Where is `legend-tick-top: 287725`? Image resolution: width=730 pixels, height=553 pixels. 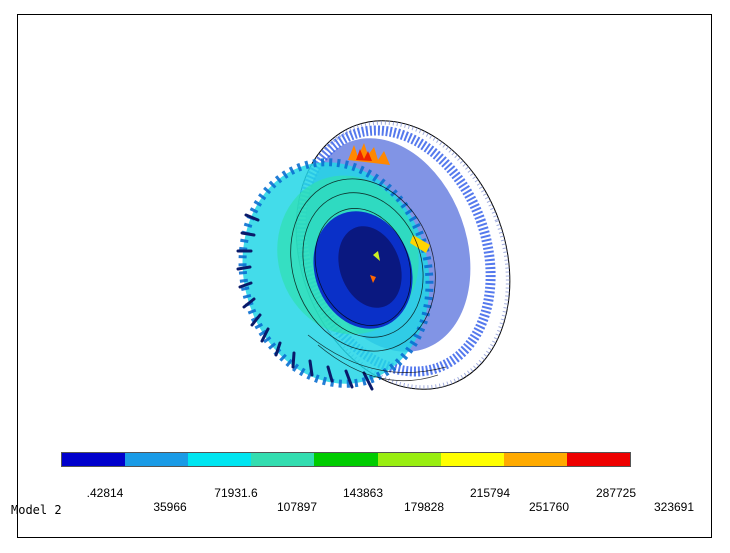
legend-tick-top: 287725 is located at coordinates (616, 493).